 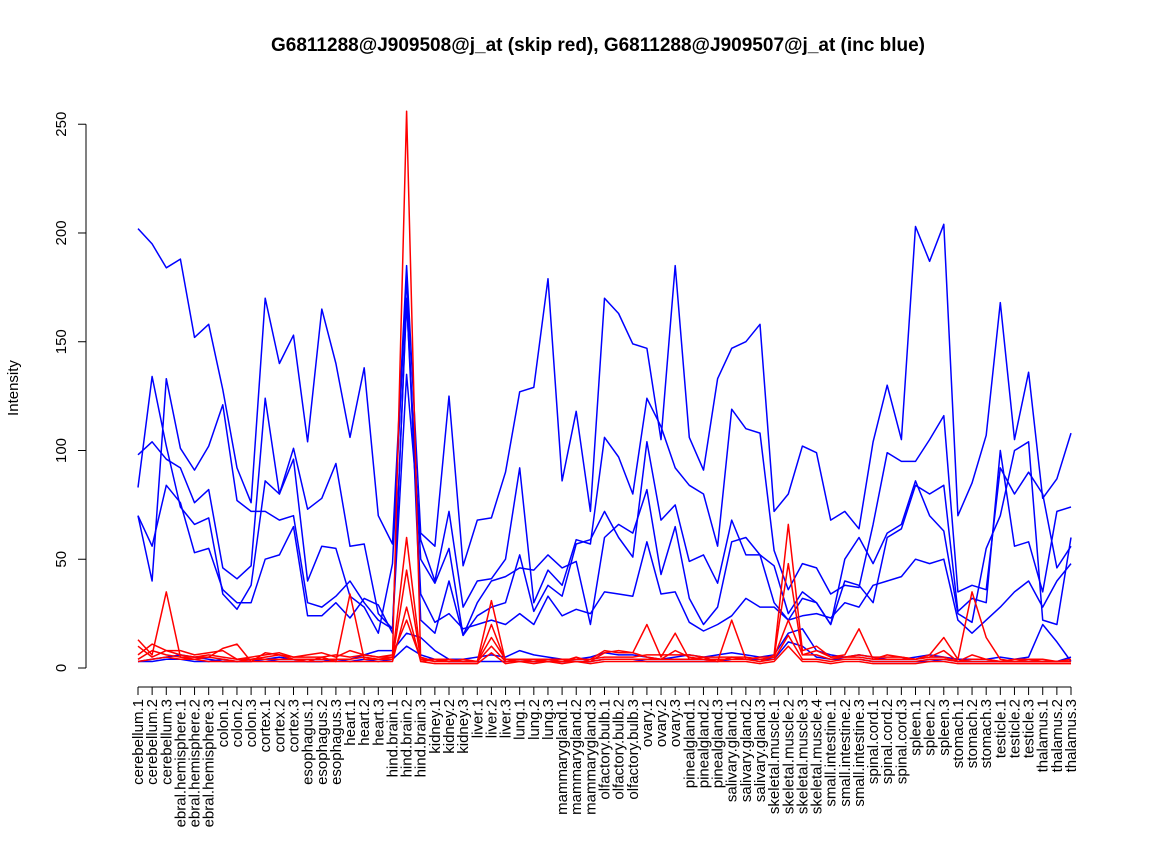 What do you see at coordinates (61, 124) in the screenshot?
I see `y-tick-label: 250` at bounding box center [61, 124].